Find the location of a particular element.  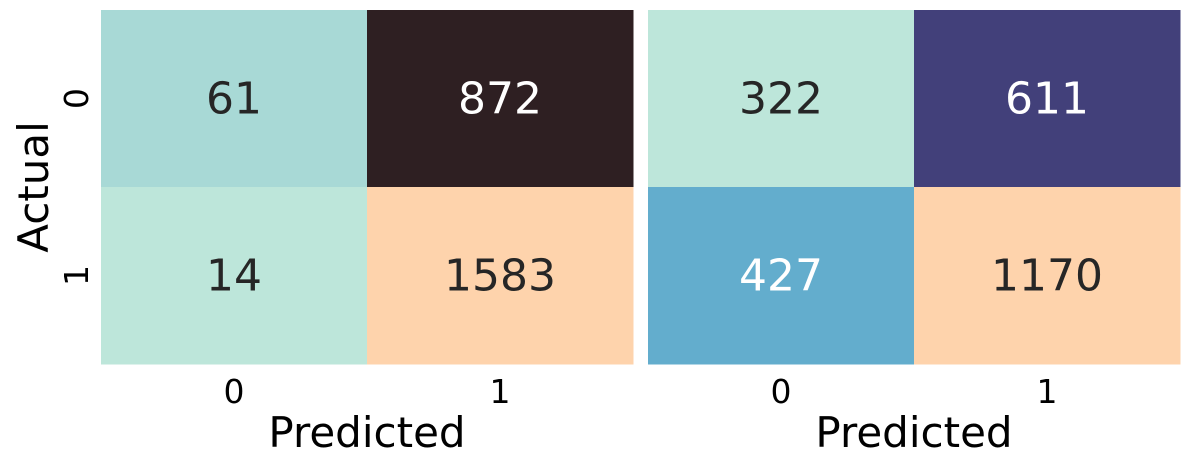

cell-value-label: 14 is located at coordinates (234, 276).